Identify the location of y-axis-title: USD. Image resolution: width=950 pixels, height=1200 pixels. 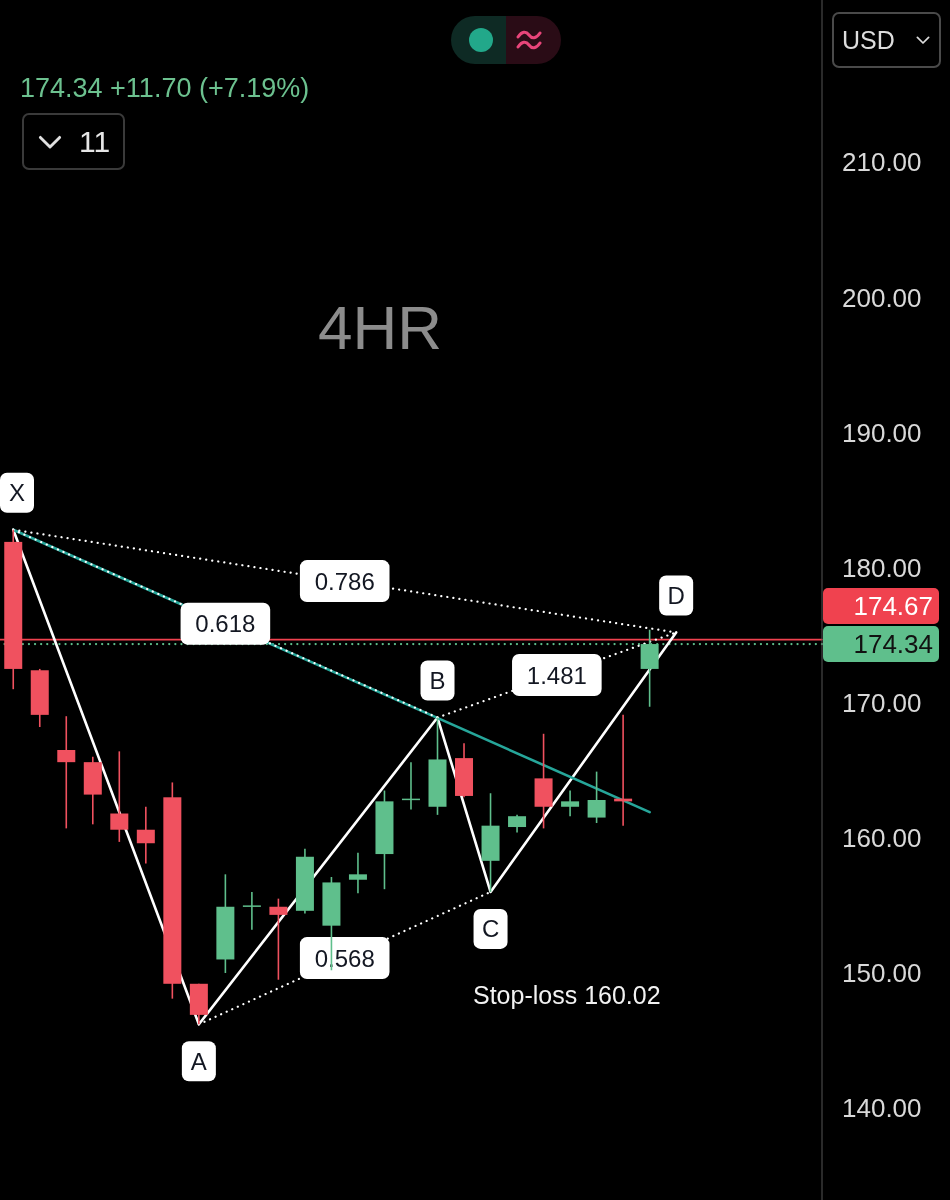
(868, 40).